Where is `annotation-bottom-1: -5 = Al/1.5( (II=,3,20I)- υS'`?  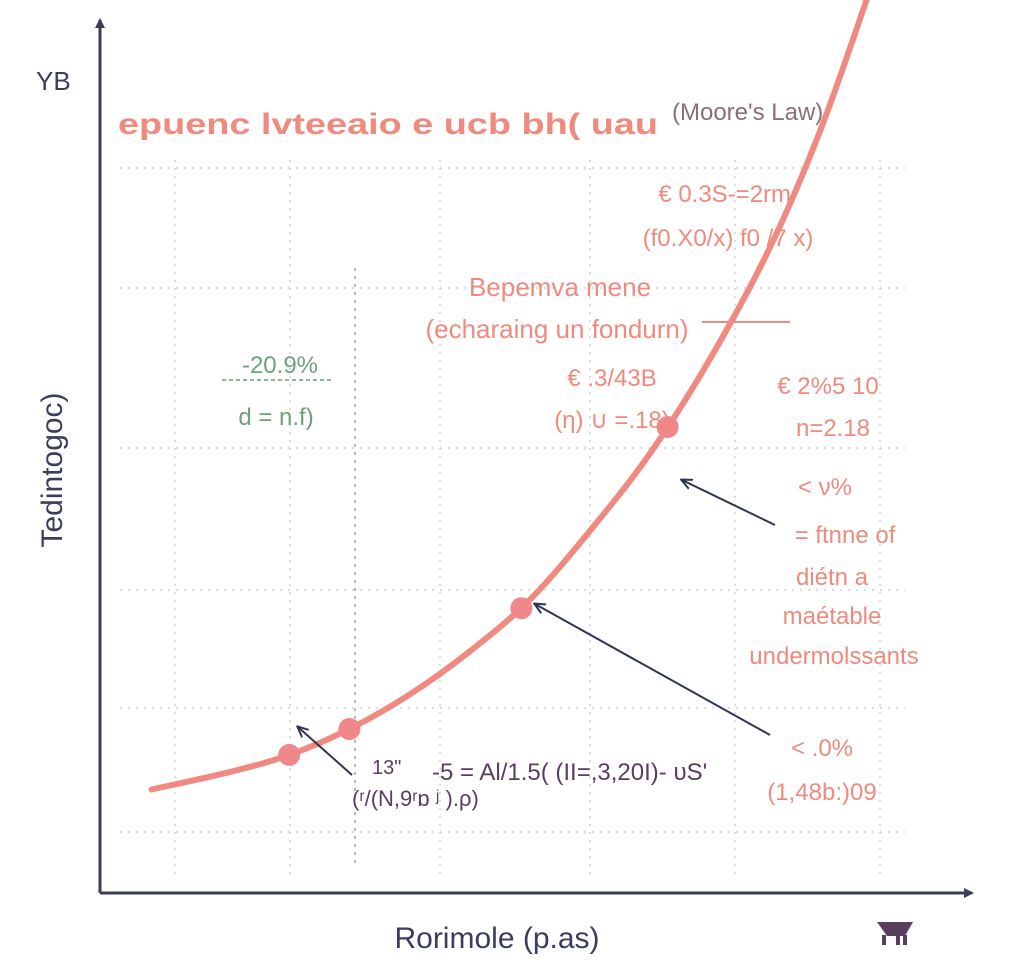
annotation-bottom-1: -5 = Al/1.5( (II=,3,20I)- υS' is located at coordinates (569, 772).